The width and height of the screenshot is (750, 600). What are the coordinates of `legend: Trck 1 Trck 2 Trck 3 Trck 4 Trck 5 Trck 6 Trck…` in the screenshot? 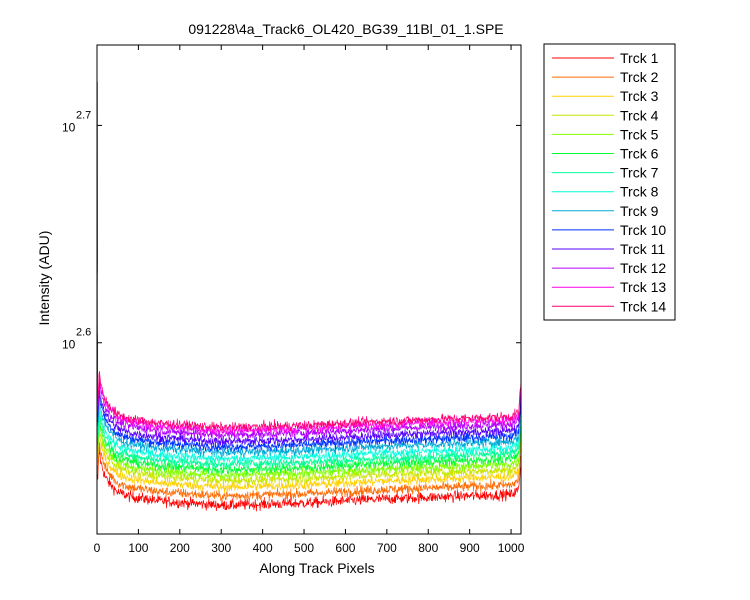 It's located at (609, 182).